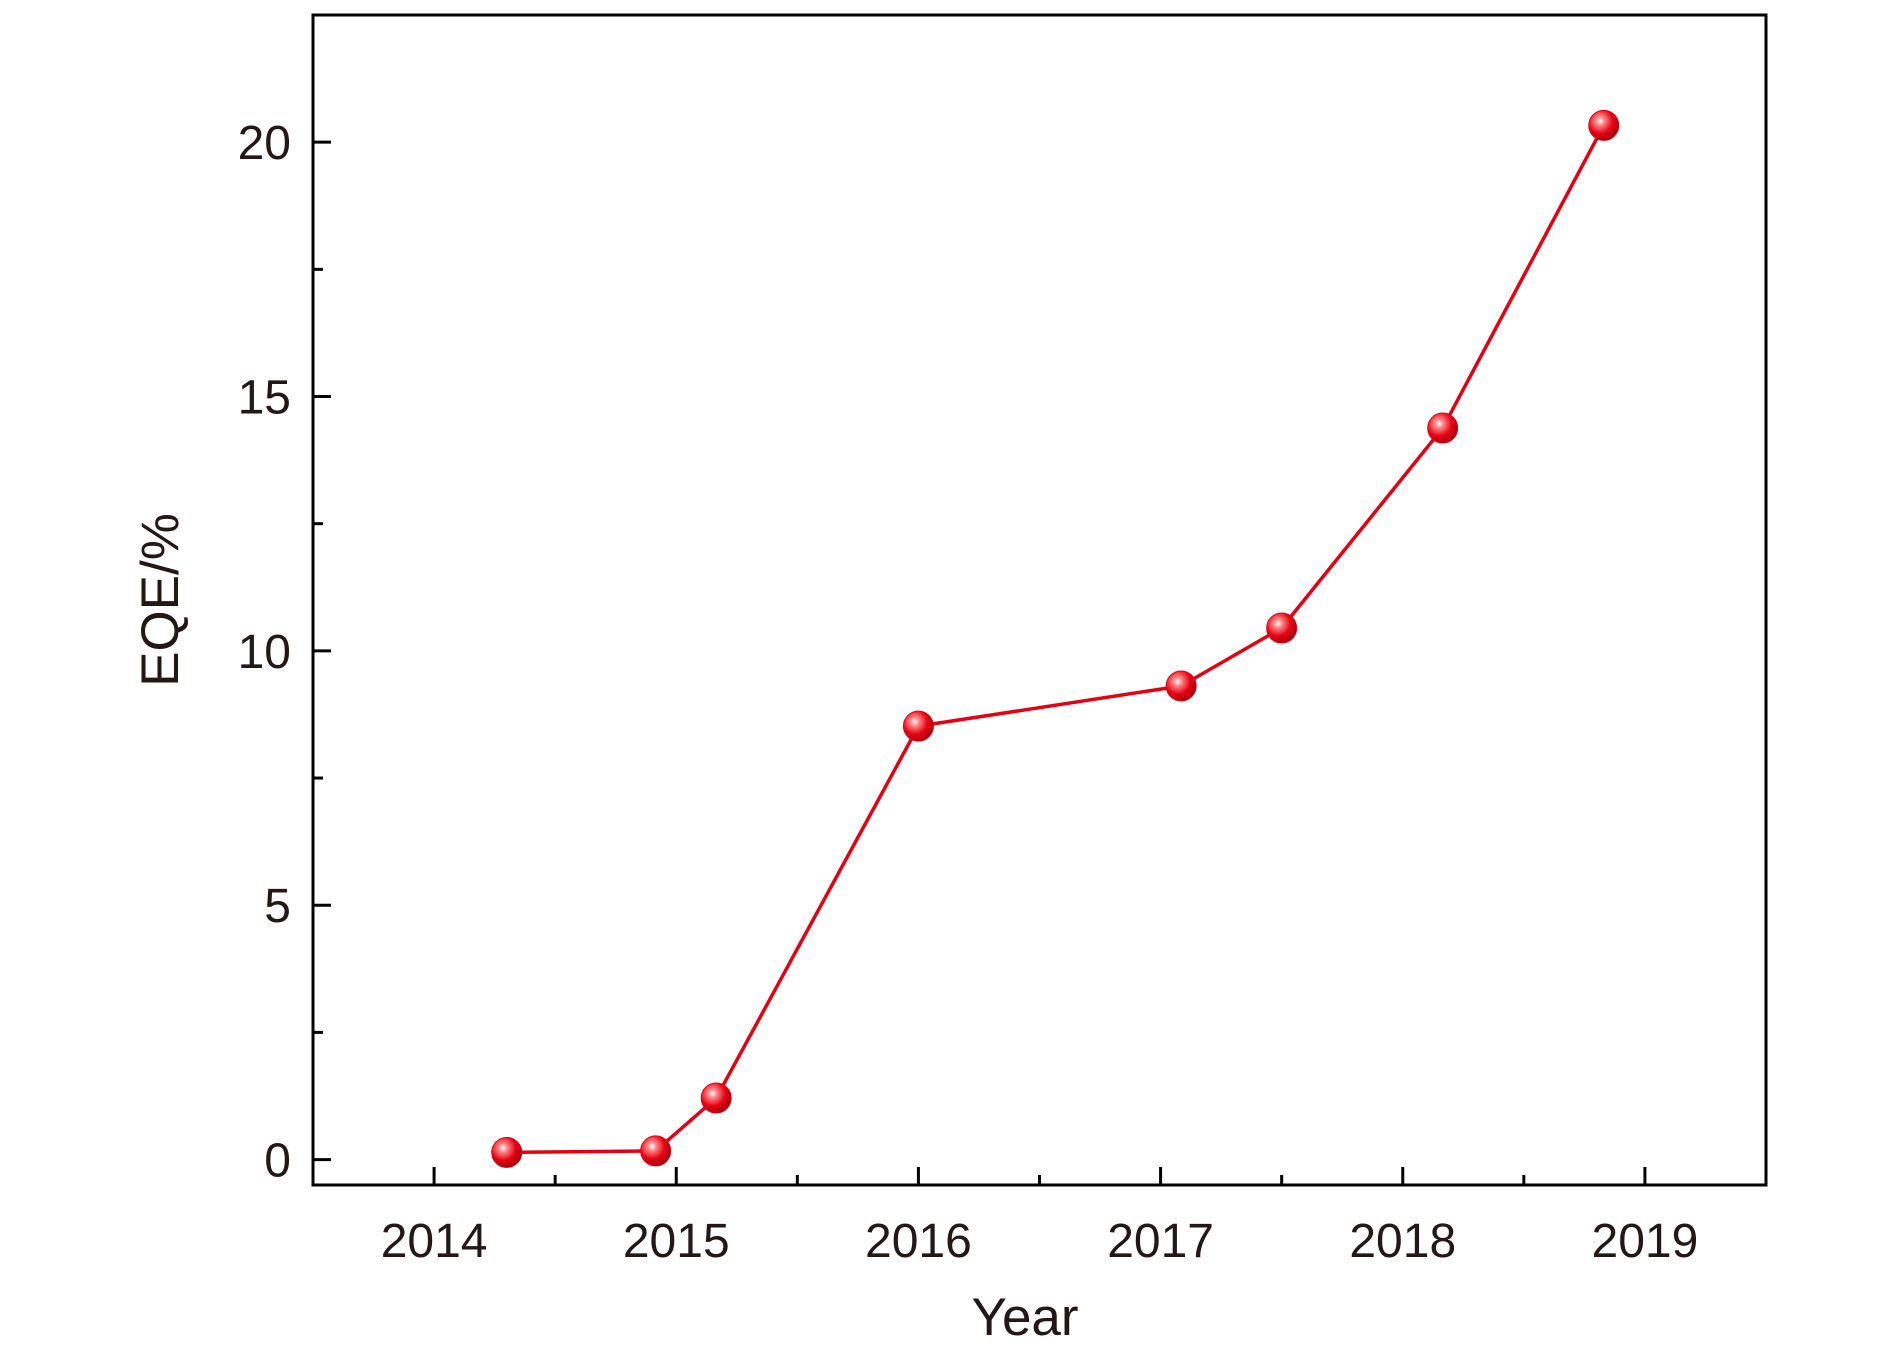 Image resolution: width=1890 pixels, height=1347 pixels. Describe the element at coordinates (434, 1241) in the screenshot. I see `x-tick-label: 2014` at that location.